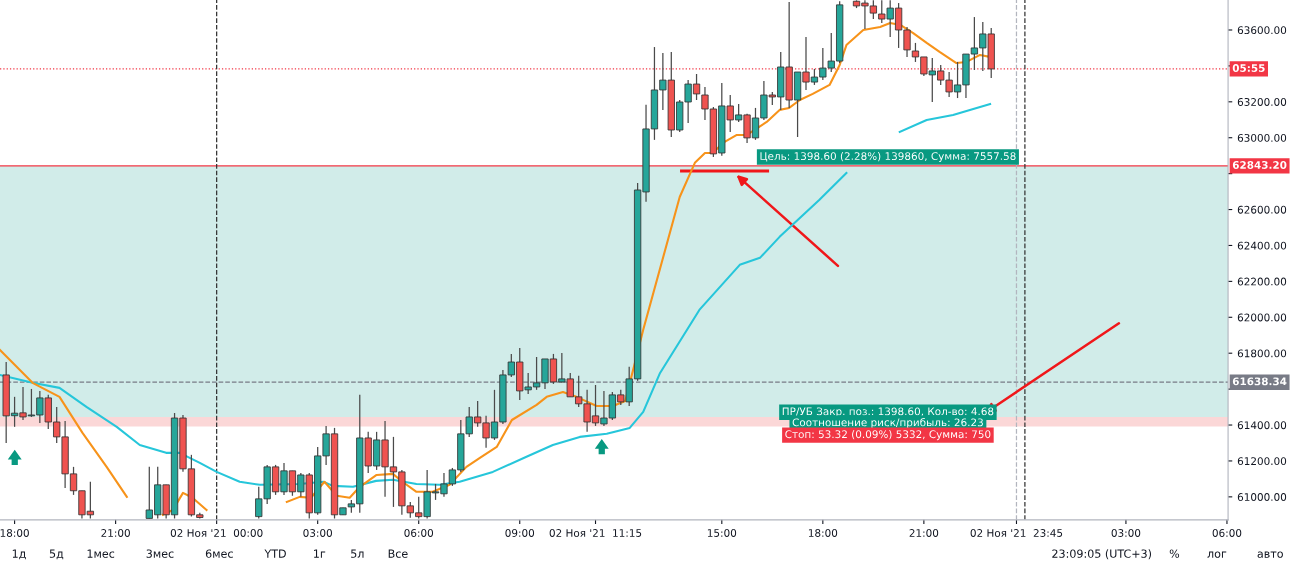 The image size is (1290, 570). What do you see at coordinates (1259, 165) in the screenshot?
I see `ref-line-label: 62843.20` at bounding box center [1259, 165].